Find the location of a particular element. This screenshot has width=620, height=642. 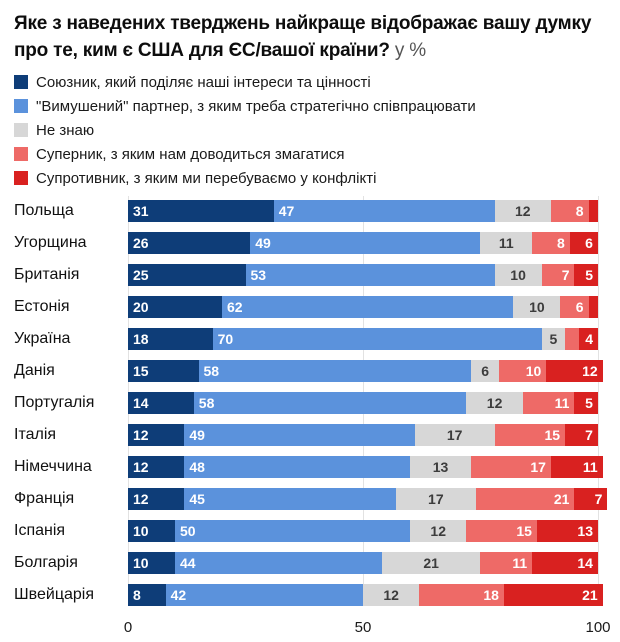

bar-value-label: 21 is located at coordinates (431, 563).